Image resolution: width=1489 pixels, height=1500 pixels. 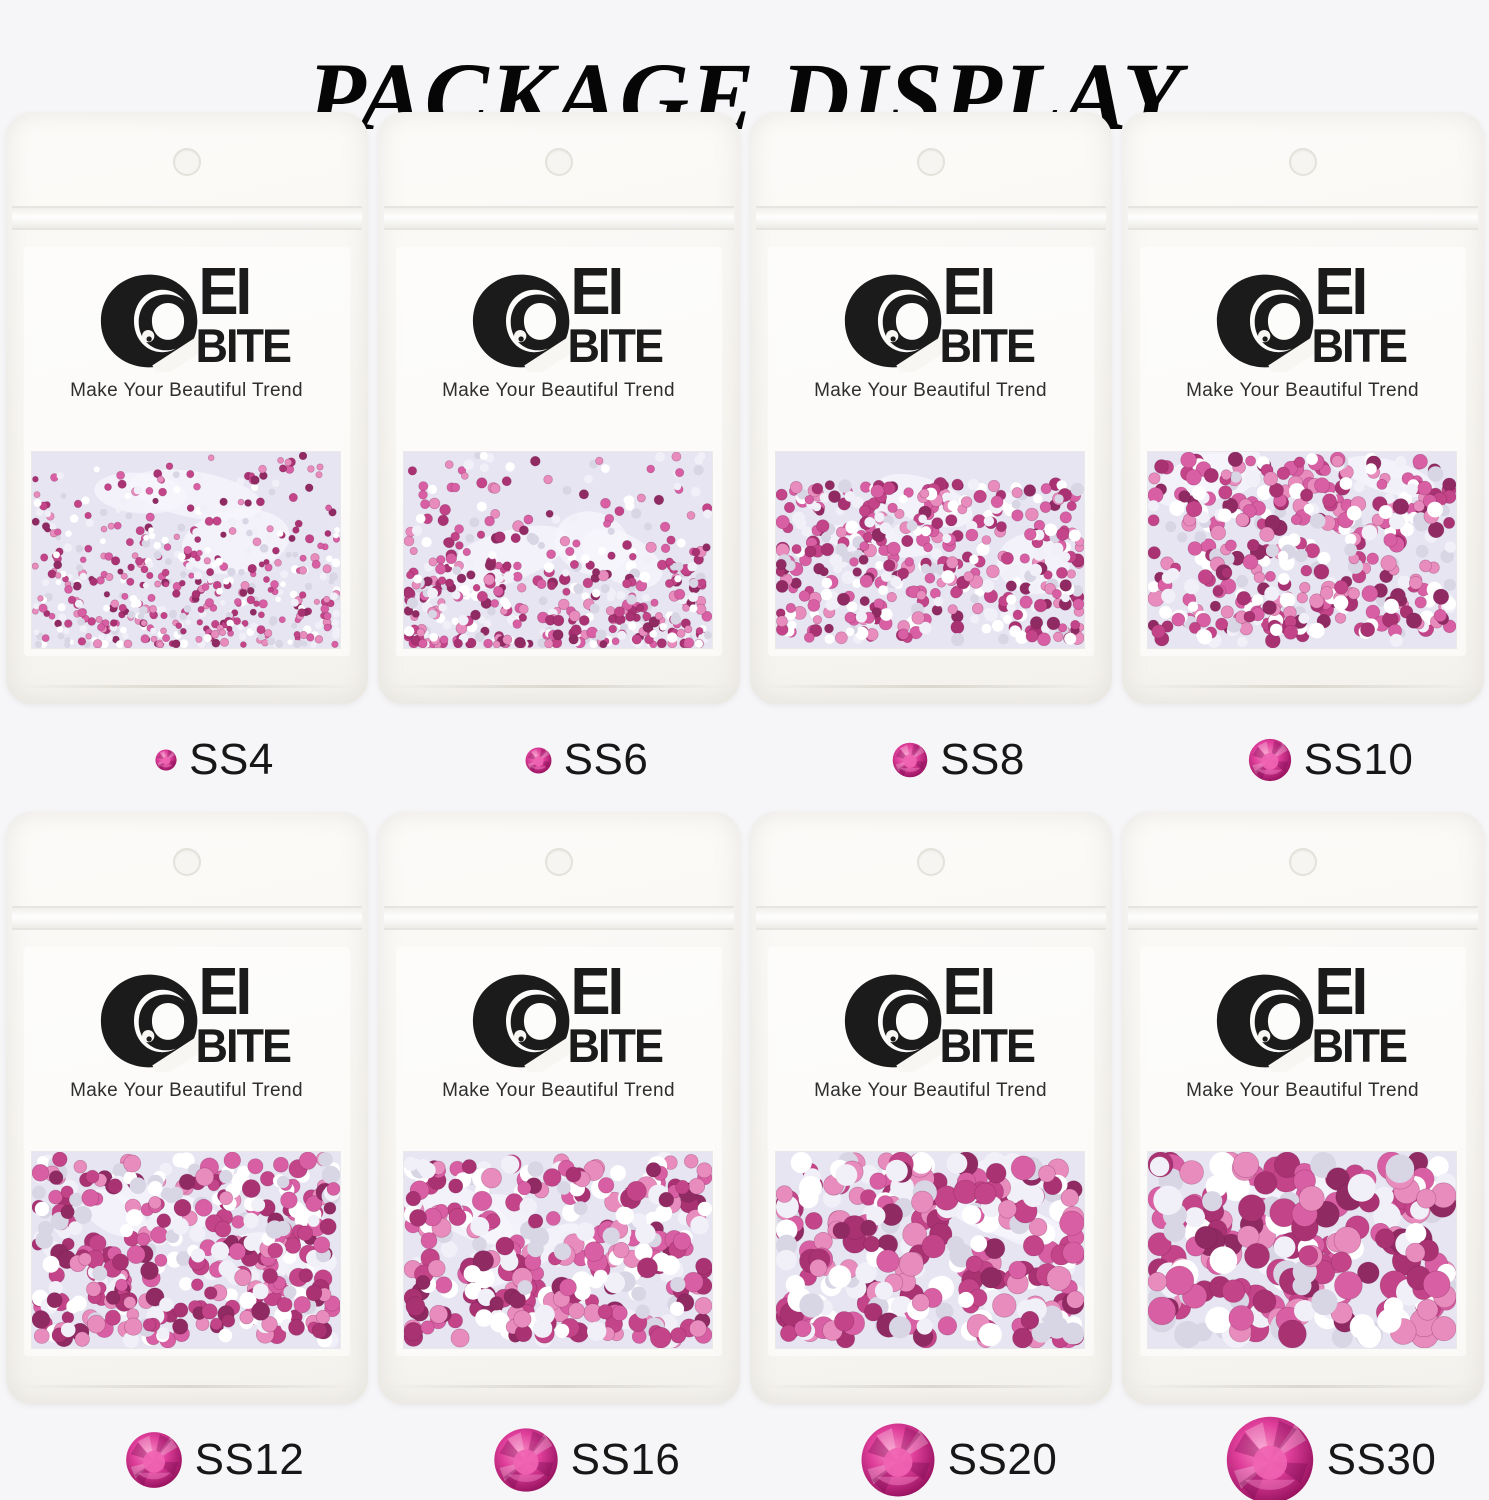 I want to click on size-label-row: SS4, so click(x=214, y=758).